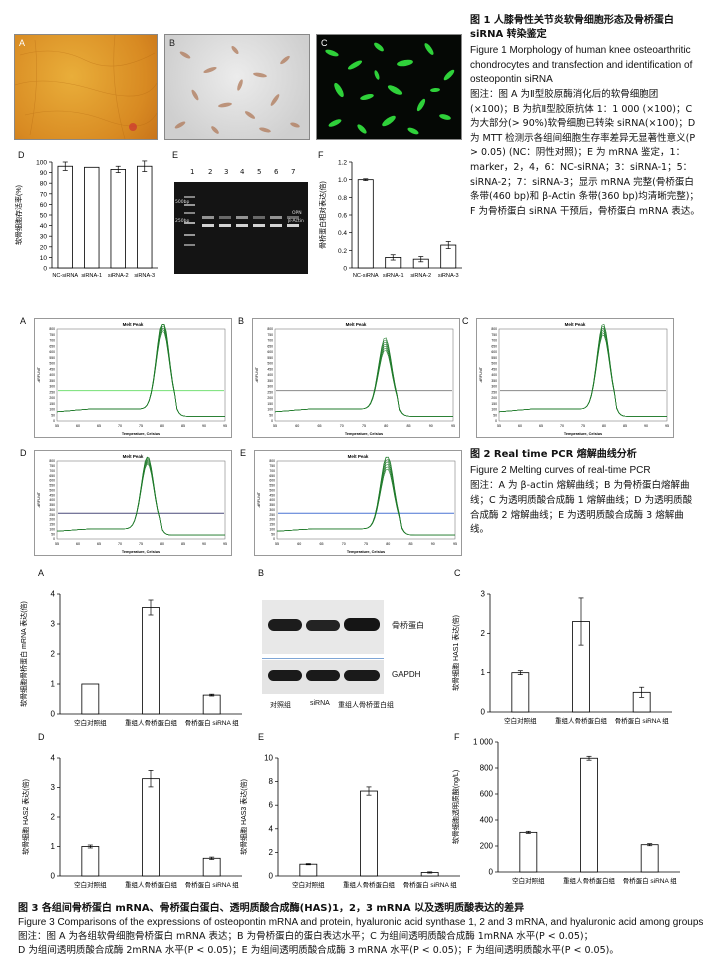 This screenshot has height=980, width=710. Describe the element at coordinates (243, 817) in the screenshot. I see `y-axis-label: 软骨细胞 HAS3 表达(倍)` at that location.